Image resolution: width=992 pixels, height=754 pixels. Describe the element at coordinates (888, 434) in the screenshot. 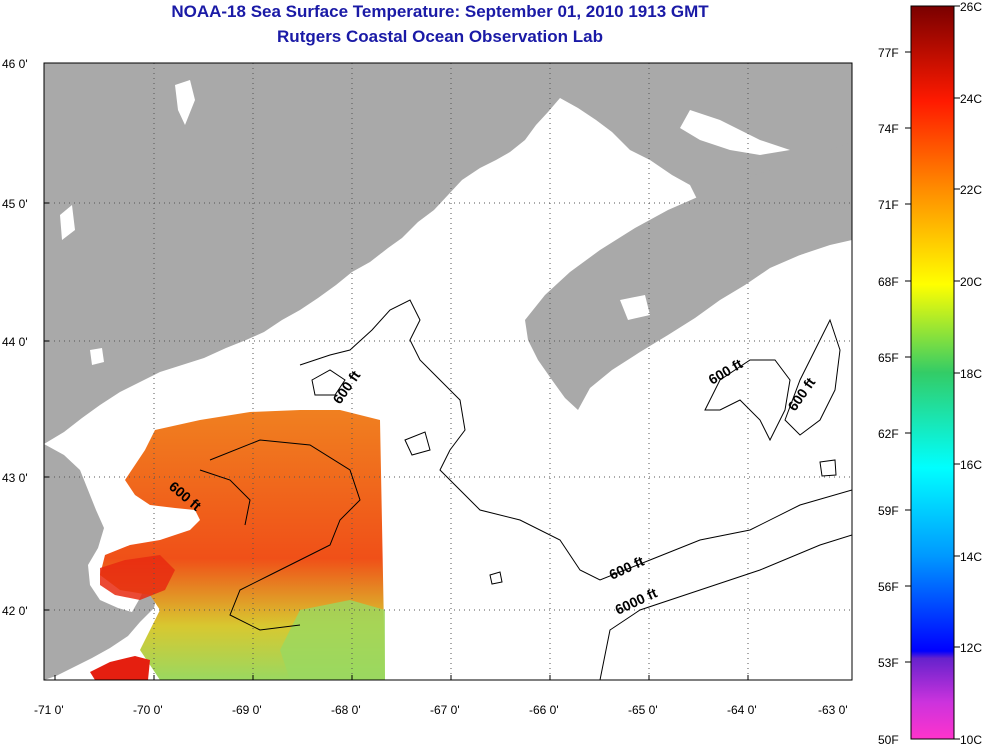

I see `colorbar-fahrenheit-label: 62F` at that location.